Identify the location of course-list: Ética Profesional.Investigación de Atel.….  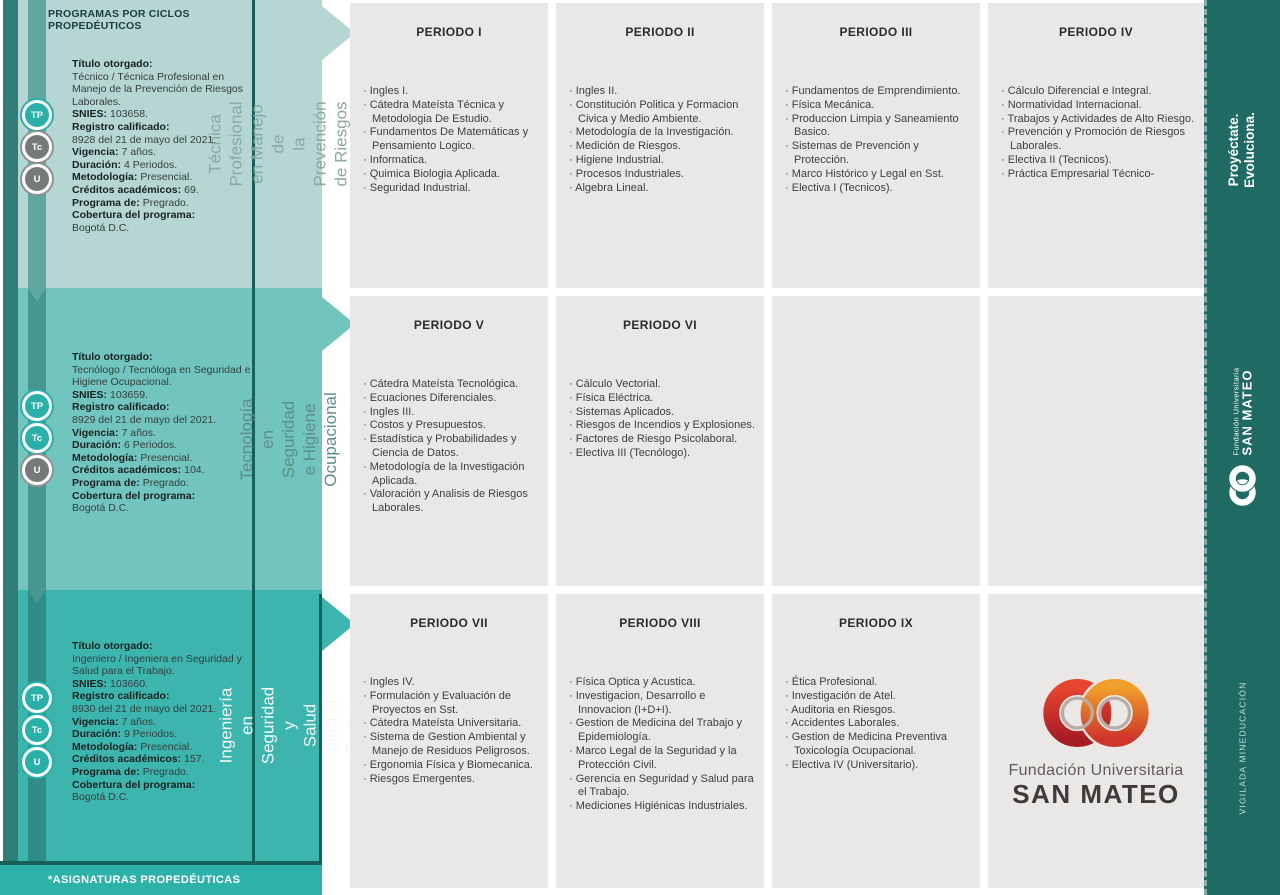
(880, 724).